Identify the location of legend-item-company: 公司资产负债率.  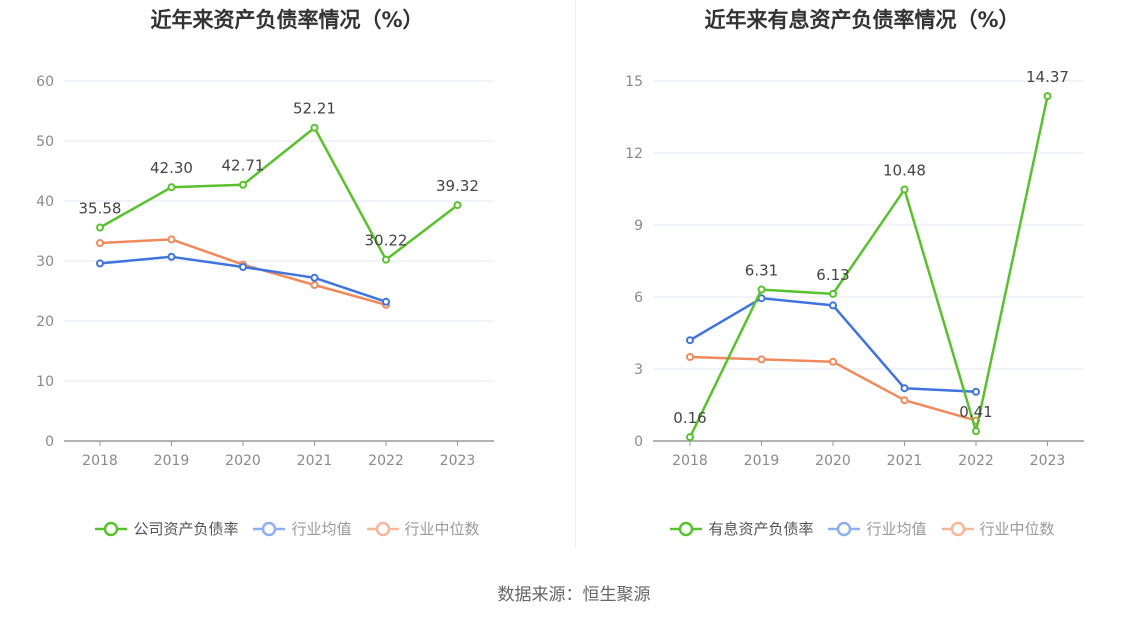
(166, 528).